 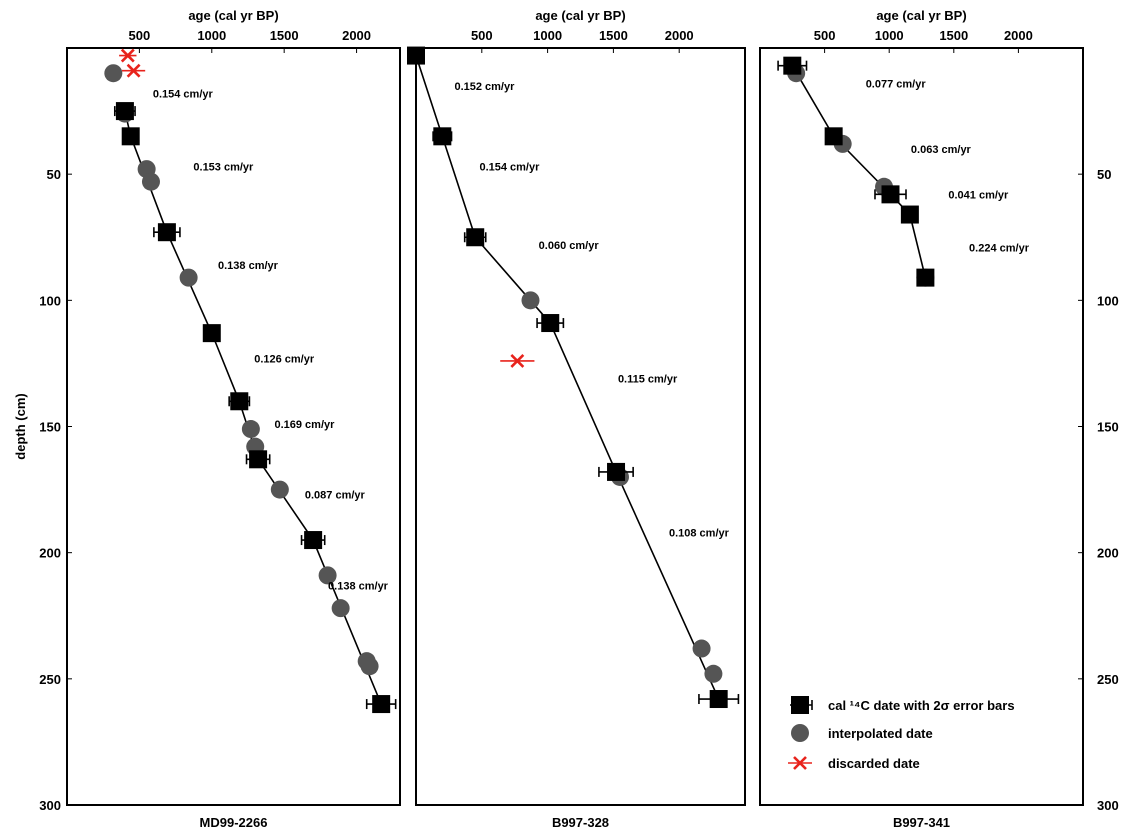 I want to click on y-tick-label-right: 50, so click(x=1104, y=174).